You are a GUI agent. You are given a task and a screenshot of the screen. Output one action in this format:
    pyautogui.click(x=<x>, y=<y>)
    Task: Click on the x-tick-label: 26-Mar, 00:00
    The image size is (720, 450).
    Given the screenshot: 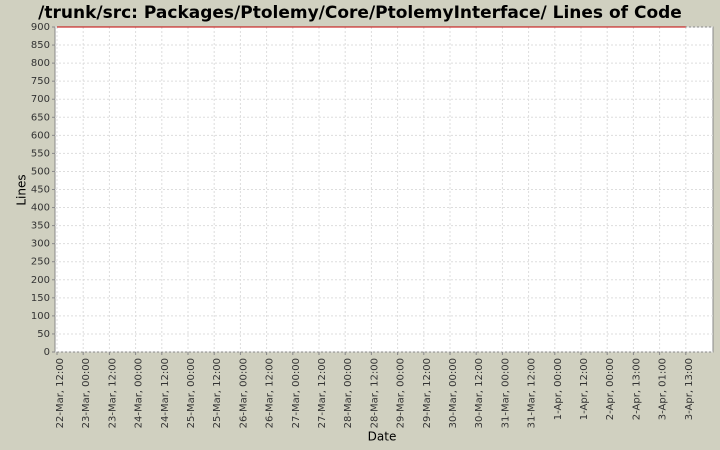 What is the action you would take?
    pyautogui.click(x=243, y=393)
    